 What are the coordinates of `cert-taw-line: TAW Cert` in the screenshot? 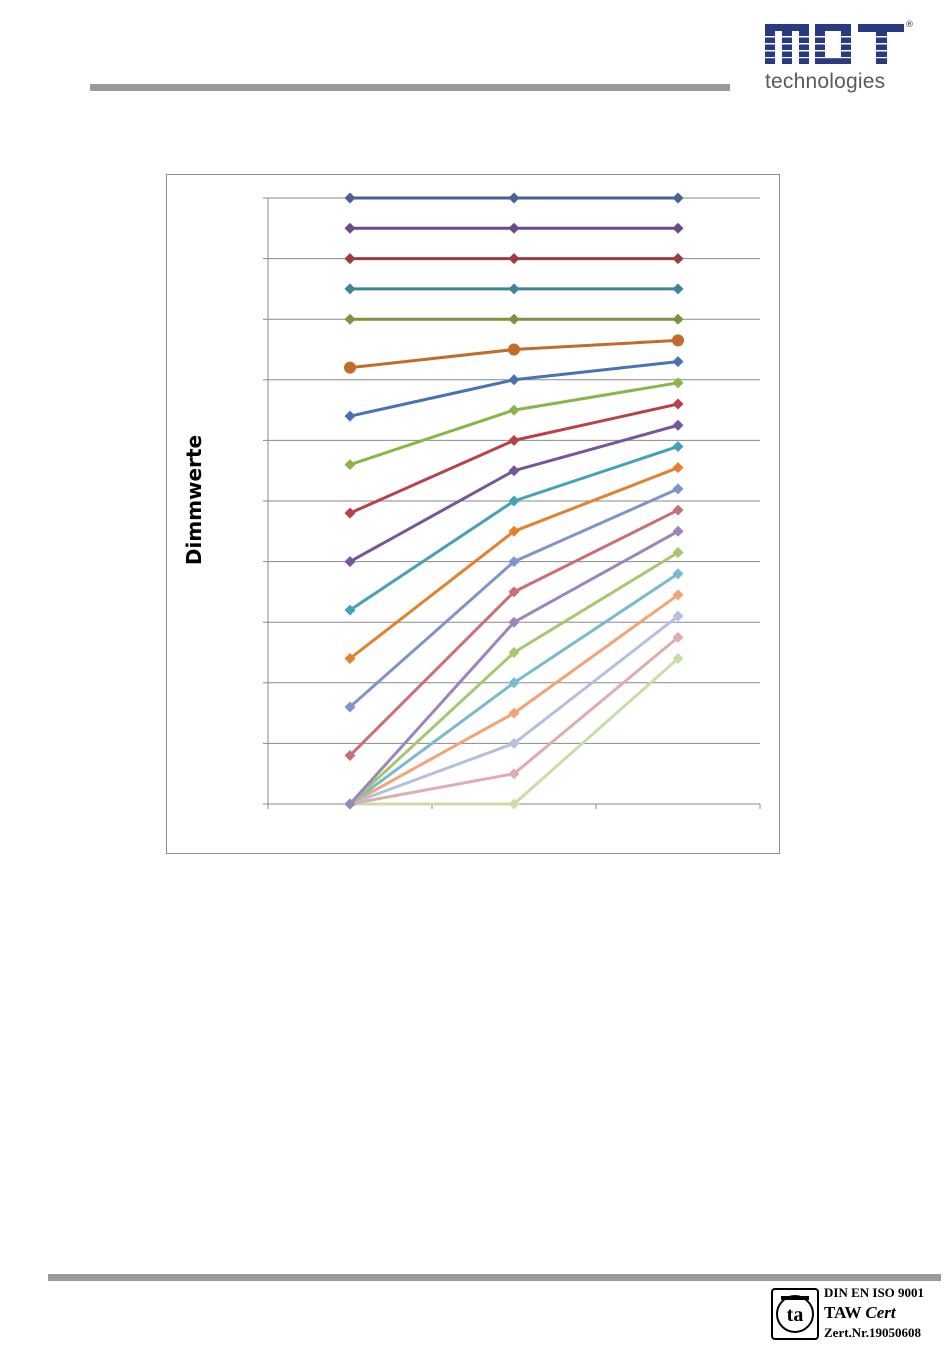 It's located at (874, 1312).